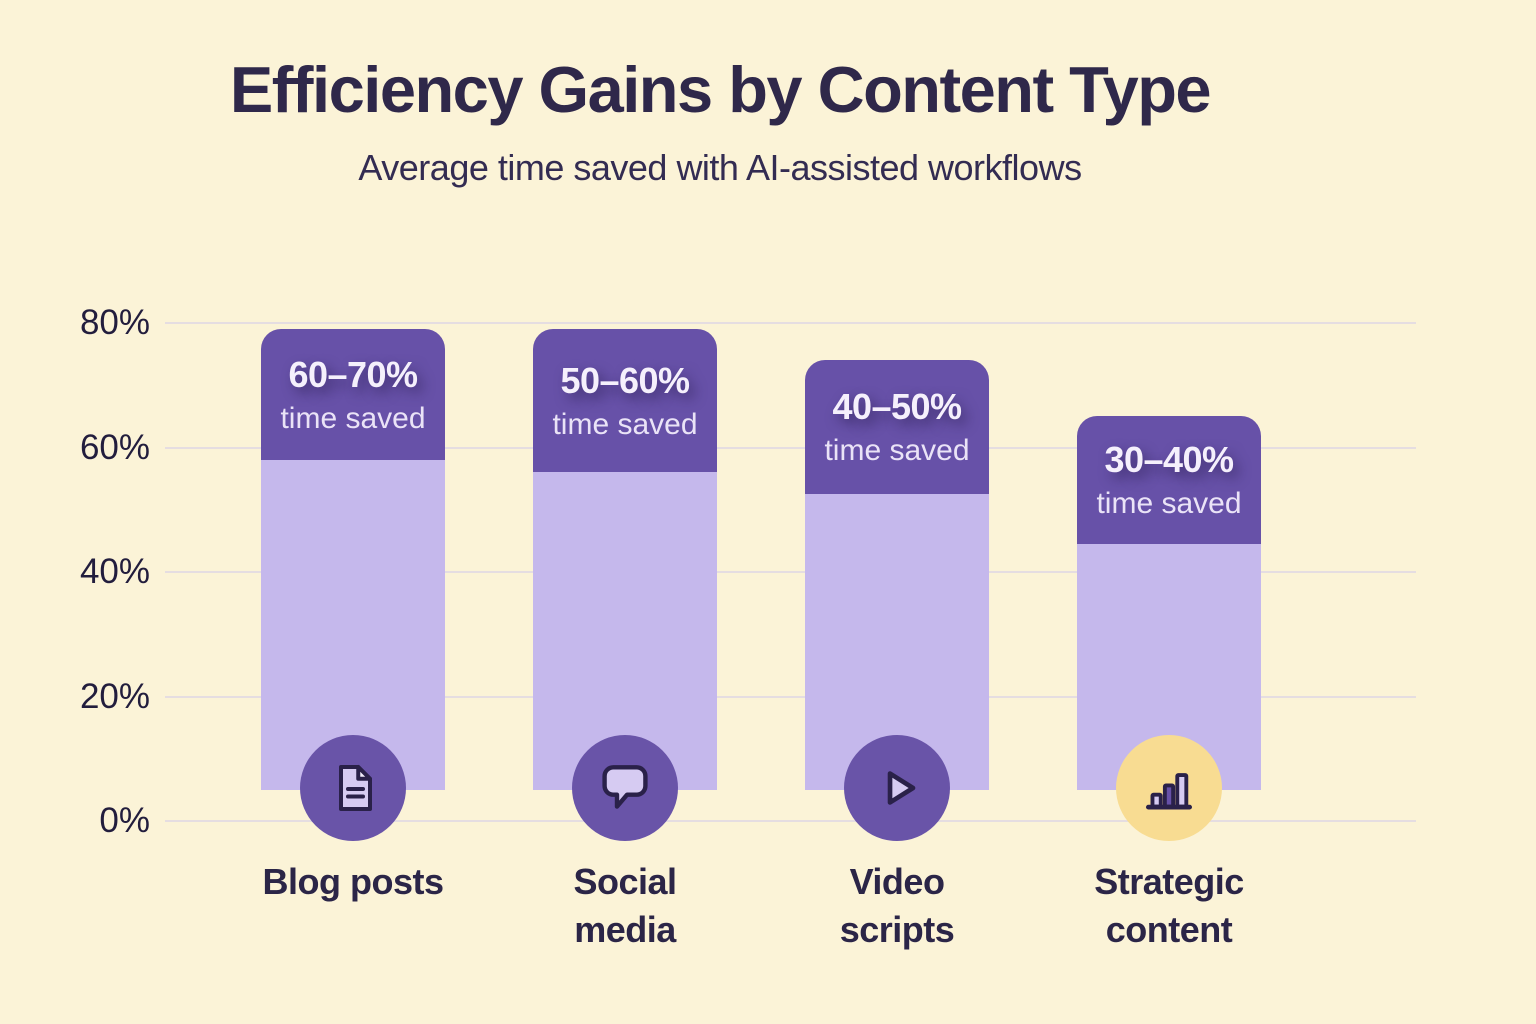 The image size is (1536, 1024). I want to click on category-label-line: Blog posts, so click(353, 881).